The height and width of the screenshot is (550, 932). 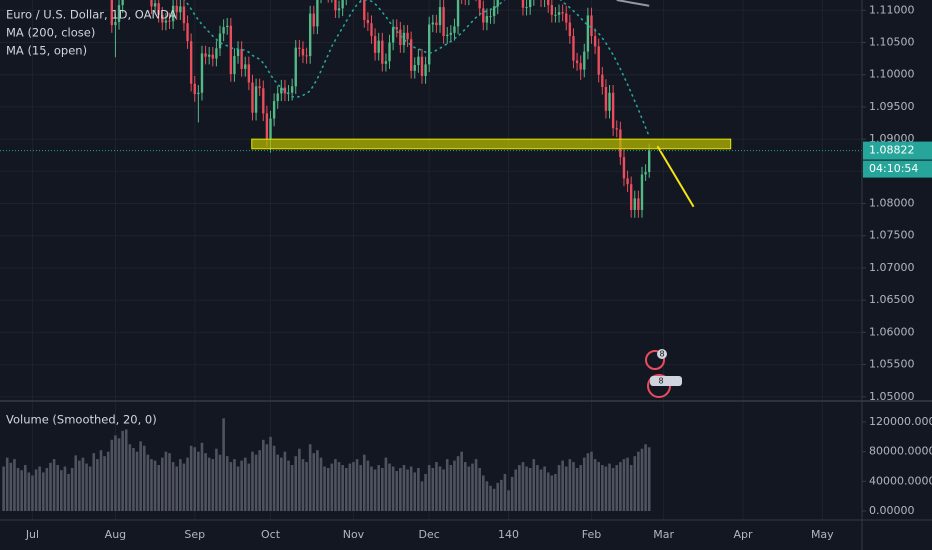 I want to click on last-price-tag, so click(x=897, y=150).